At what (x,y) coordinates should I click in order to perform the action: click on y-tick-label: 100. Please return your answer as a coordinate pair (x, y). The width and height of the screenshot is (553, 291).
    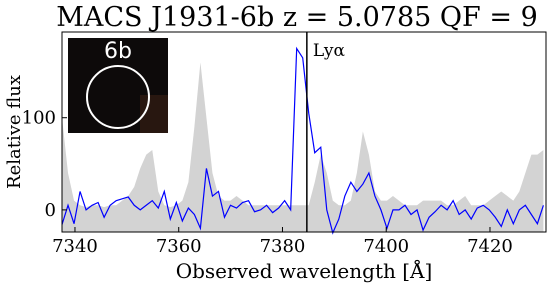
    Looking at the image, I should click on (39, 118).